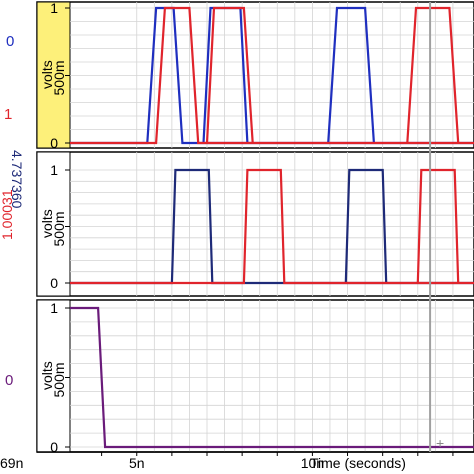 The image size is (474, 474). Describe the element at coordinates (312, 463) in the screenshot. I see `x-tick-label: 10n` at that location.